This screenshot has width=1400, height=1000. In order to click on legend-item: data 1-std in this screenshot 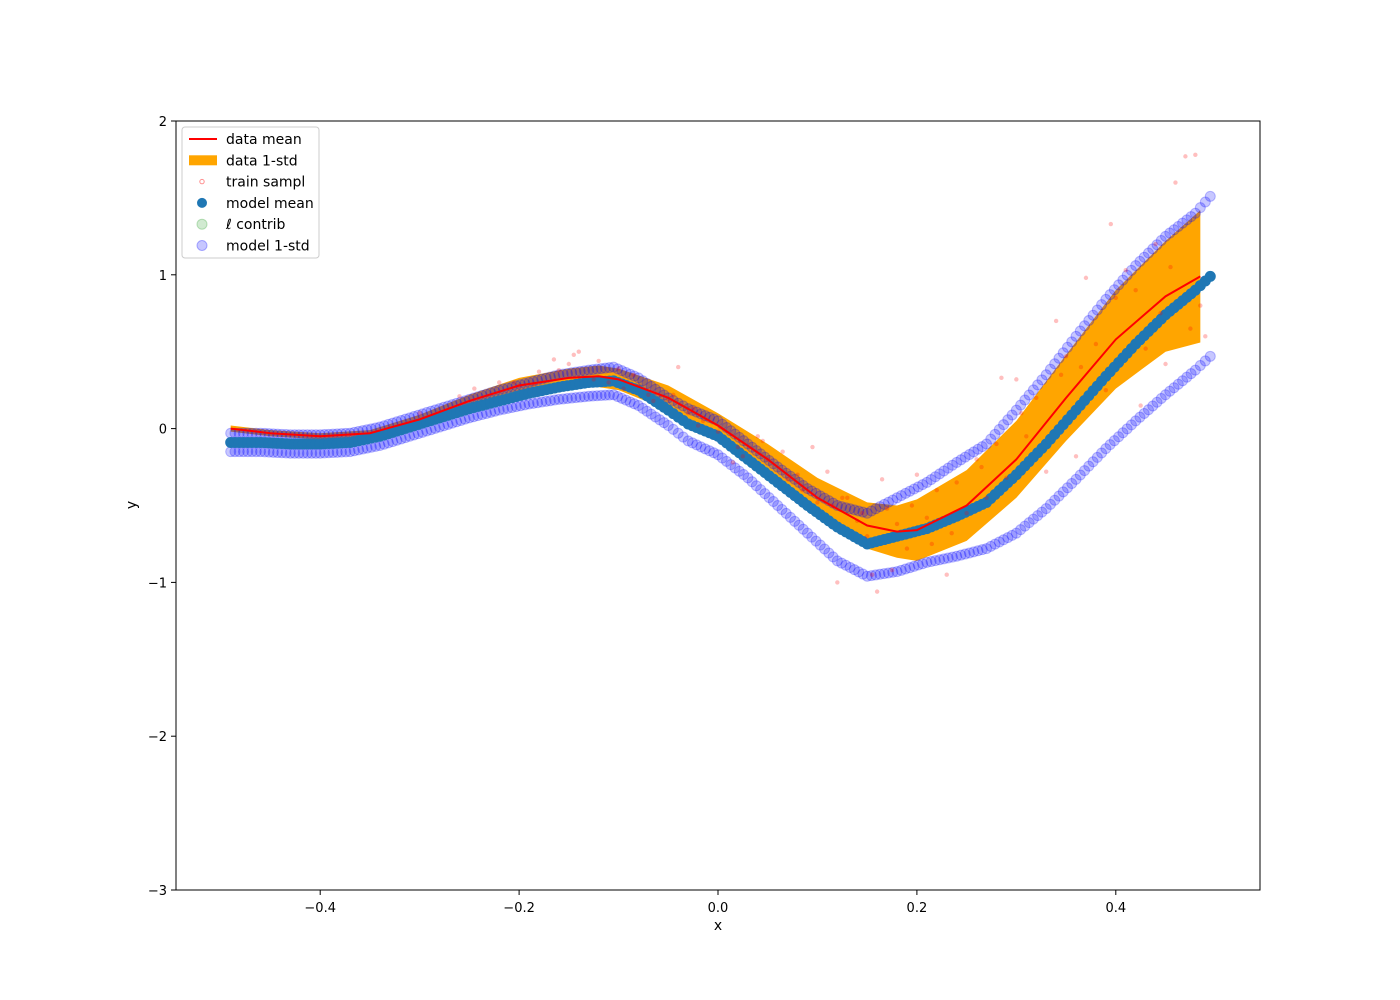, I will do `click(243, 161)`.